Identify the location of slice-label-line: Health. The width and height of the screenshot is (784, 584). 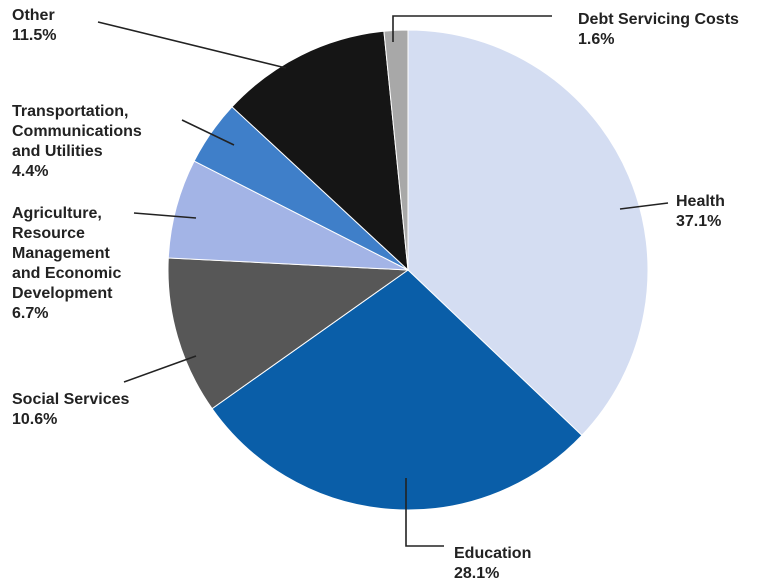
(700, 201).